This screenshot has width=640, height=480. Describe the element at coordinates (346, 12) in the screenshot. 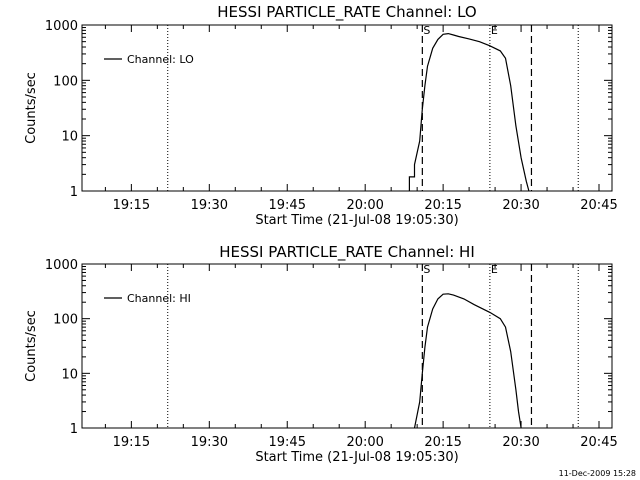

I see `chart-title: HESSI PARTICLE_RATE Channel: LO` at that location.